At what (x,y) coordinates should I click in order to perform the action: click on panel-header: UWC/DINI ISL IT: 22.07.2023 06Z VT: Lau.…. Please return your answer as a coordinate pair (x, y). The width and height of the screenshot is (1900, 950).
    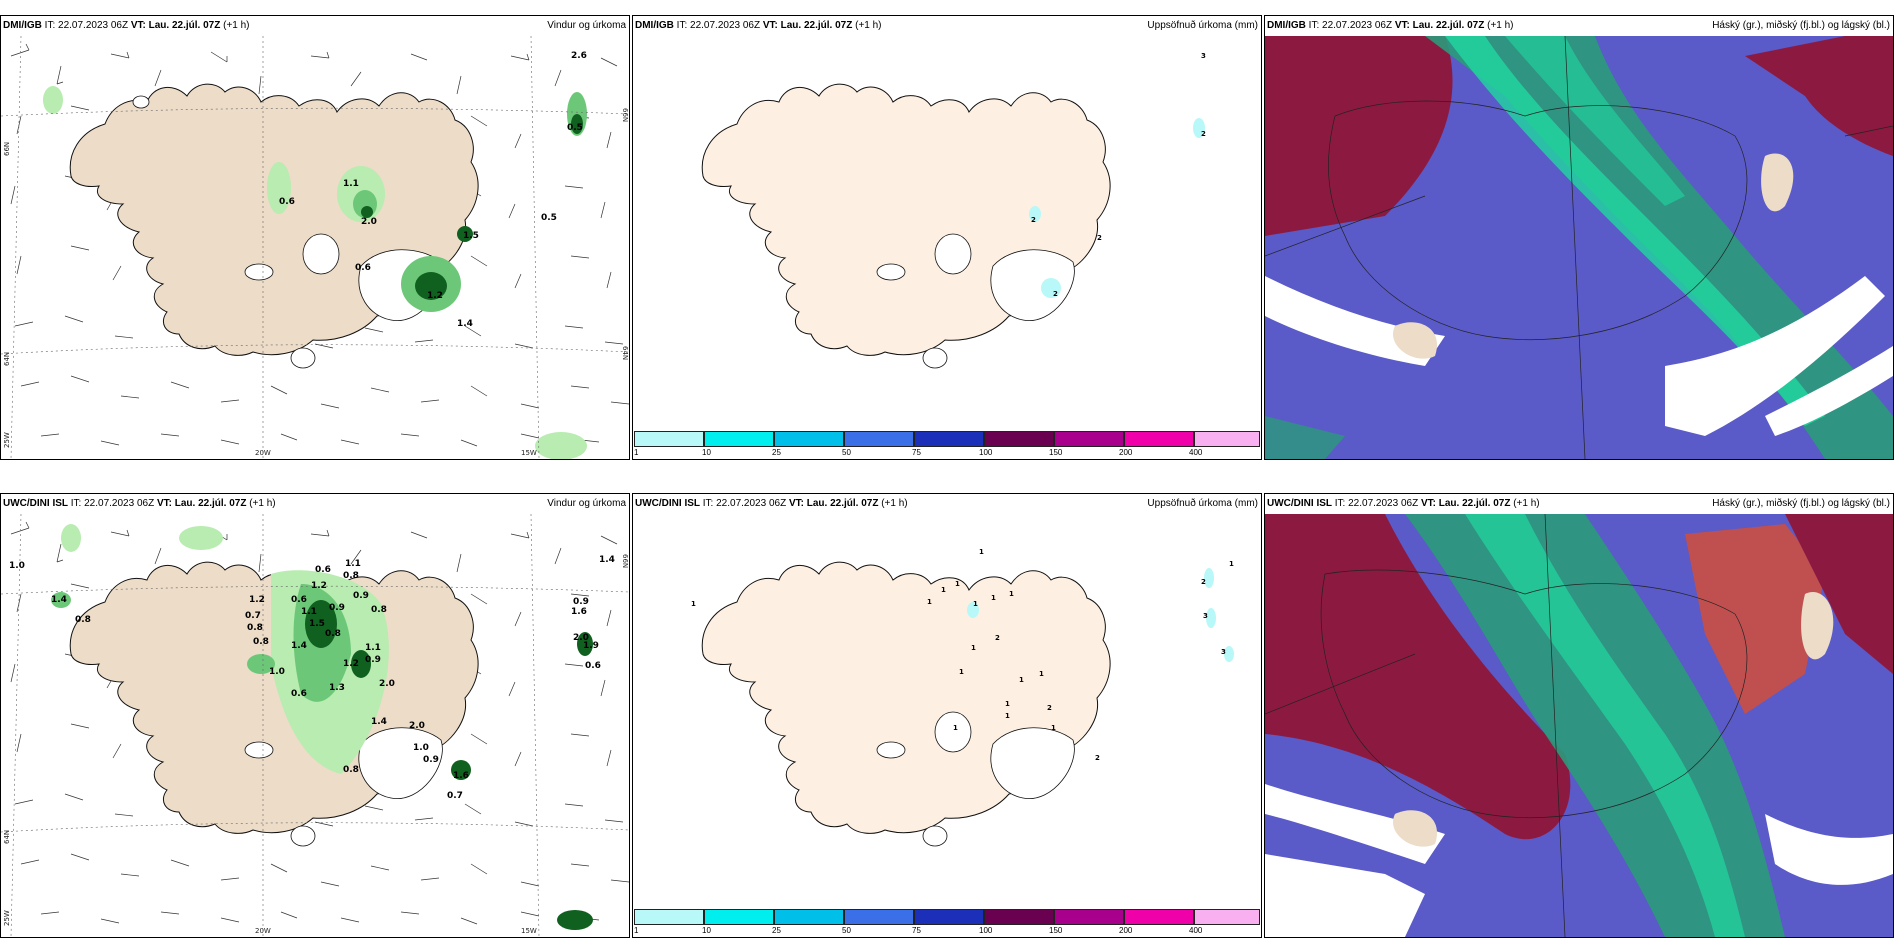
    Looking at the image, I should click on (947, 504).